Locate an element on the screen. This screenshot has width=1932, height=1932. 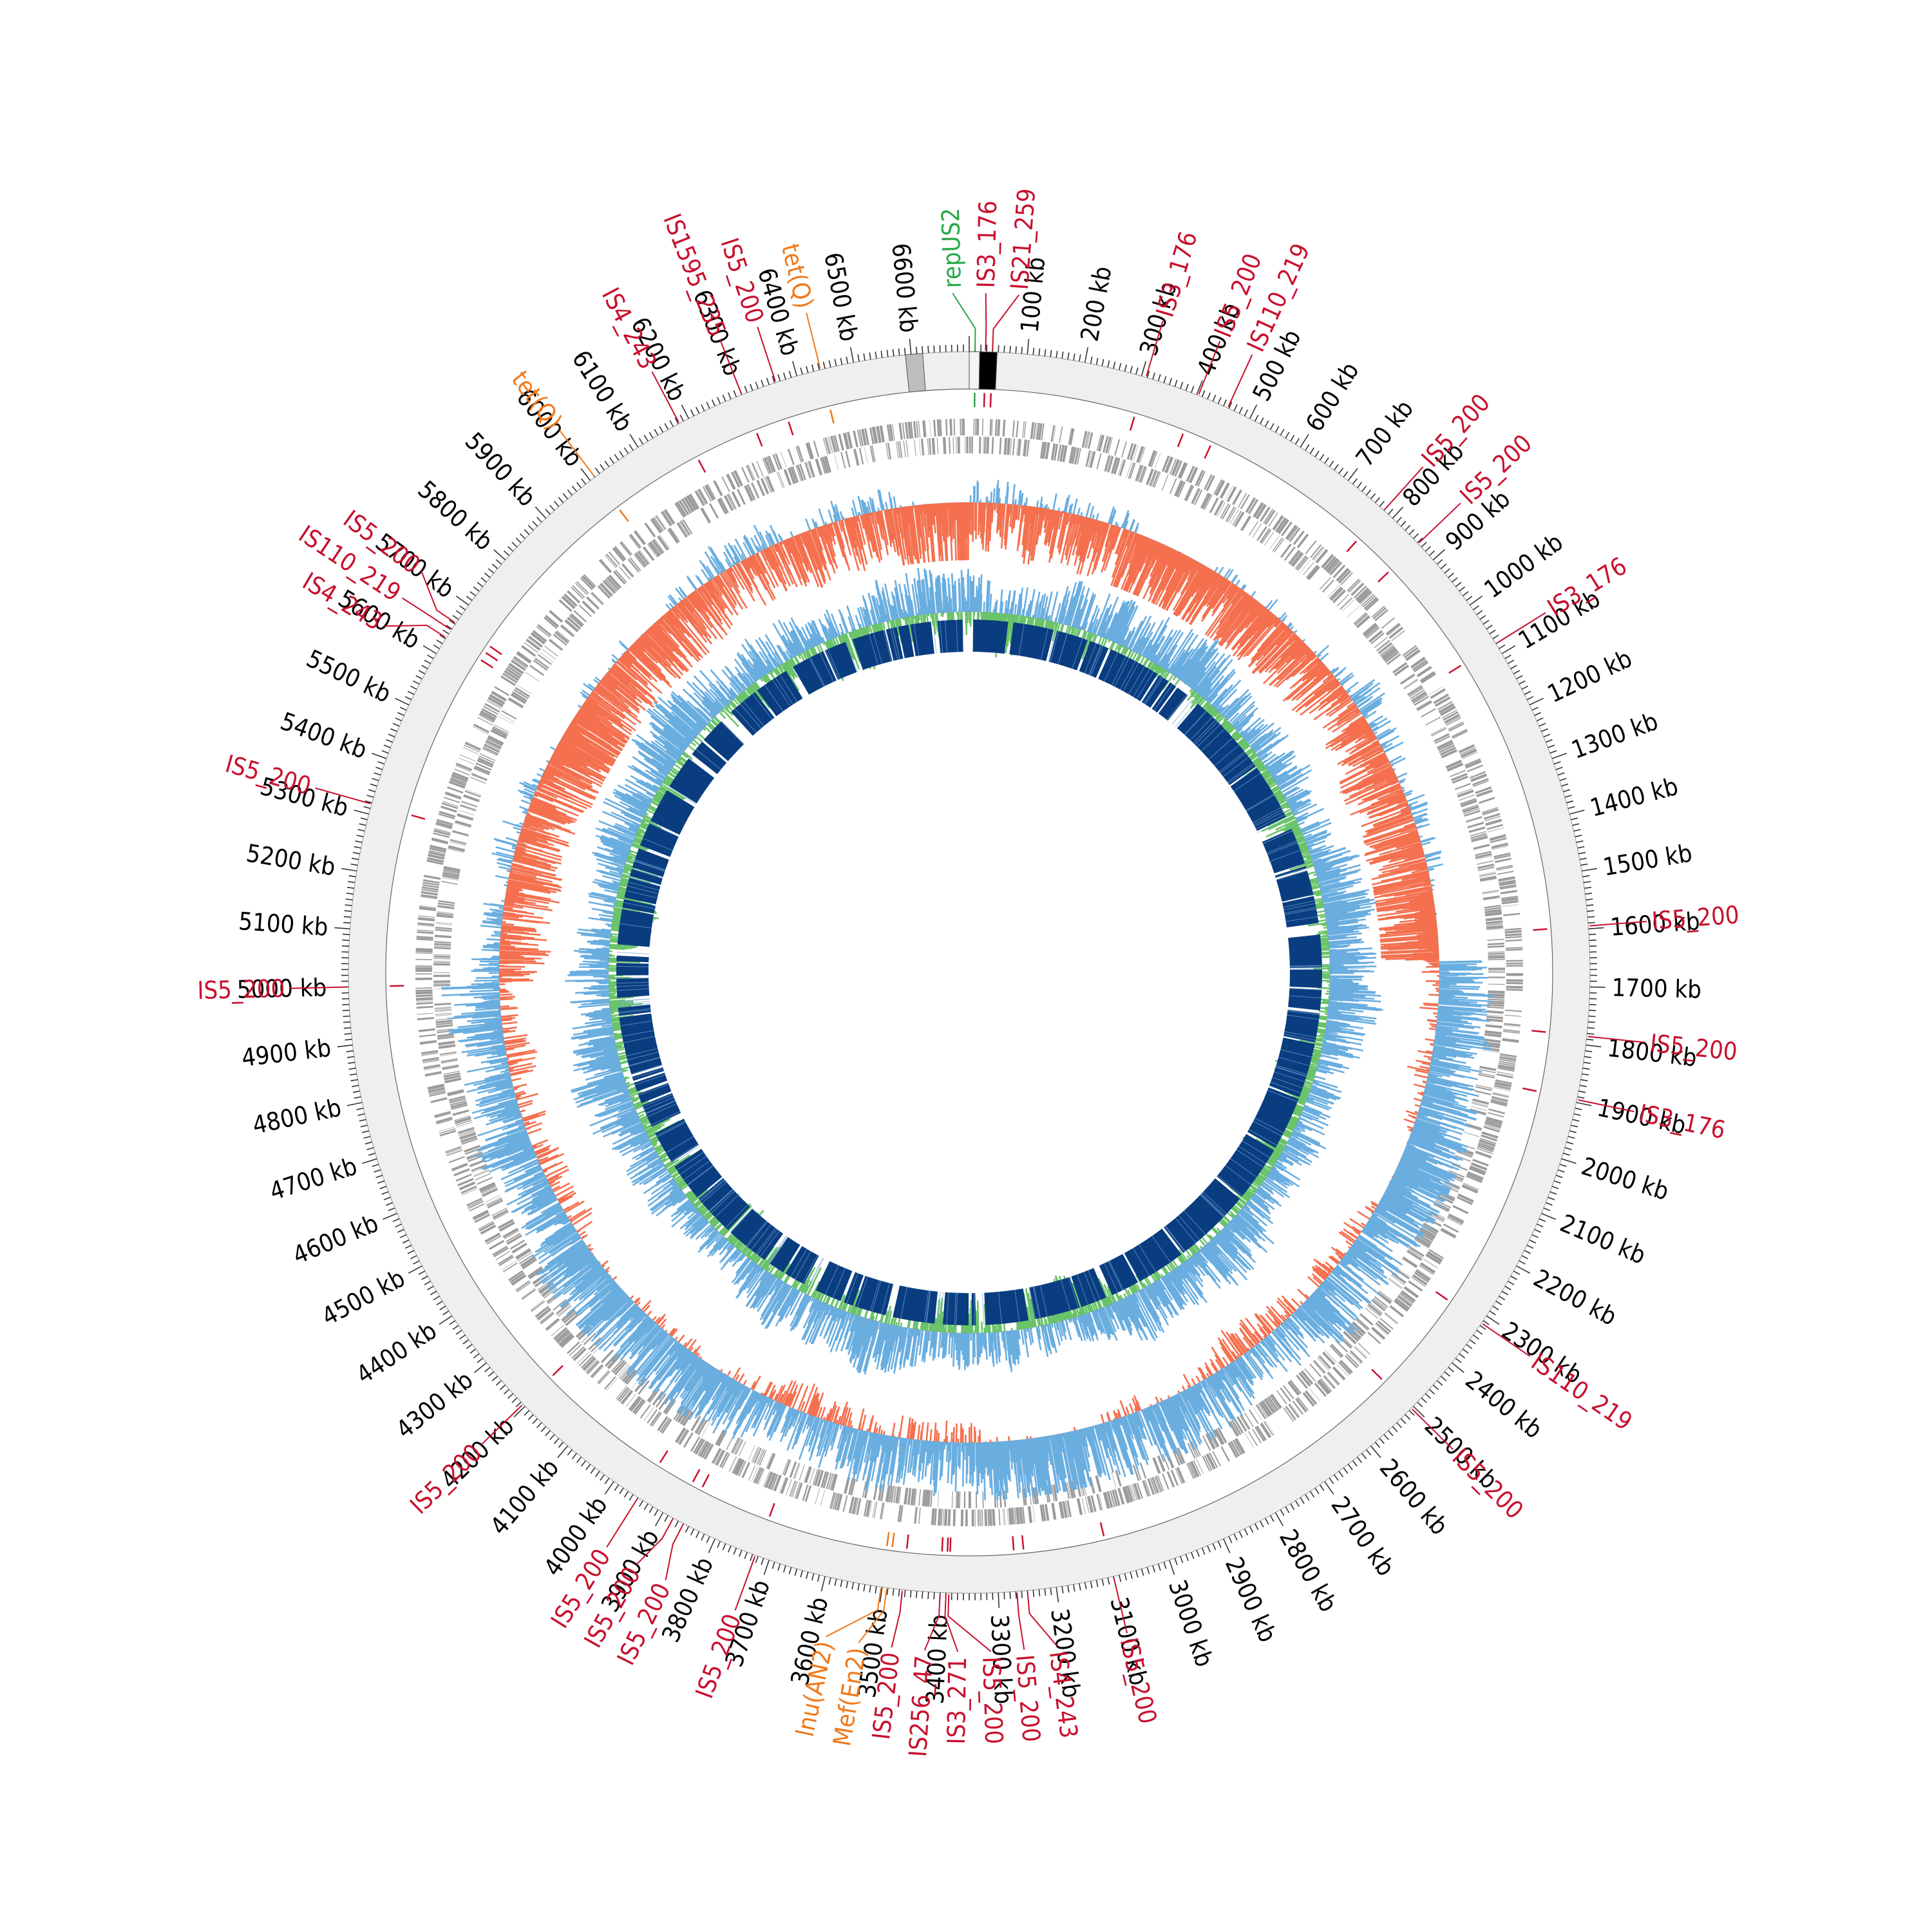
homology-mismatch-lines is located at coordinates (970, 973).